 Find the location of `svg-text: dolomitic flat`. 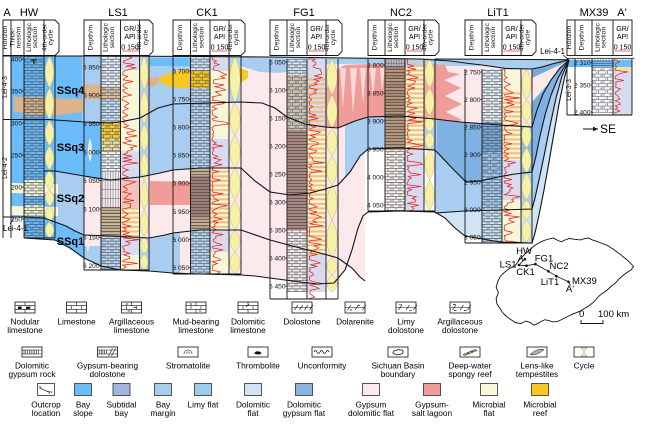

svg-text: dolomitic flat is located at coordinates (371, 413).